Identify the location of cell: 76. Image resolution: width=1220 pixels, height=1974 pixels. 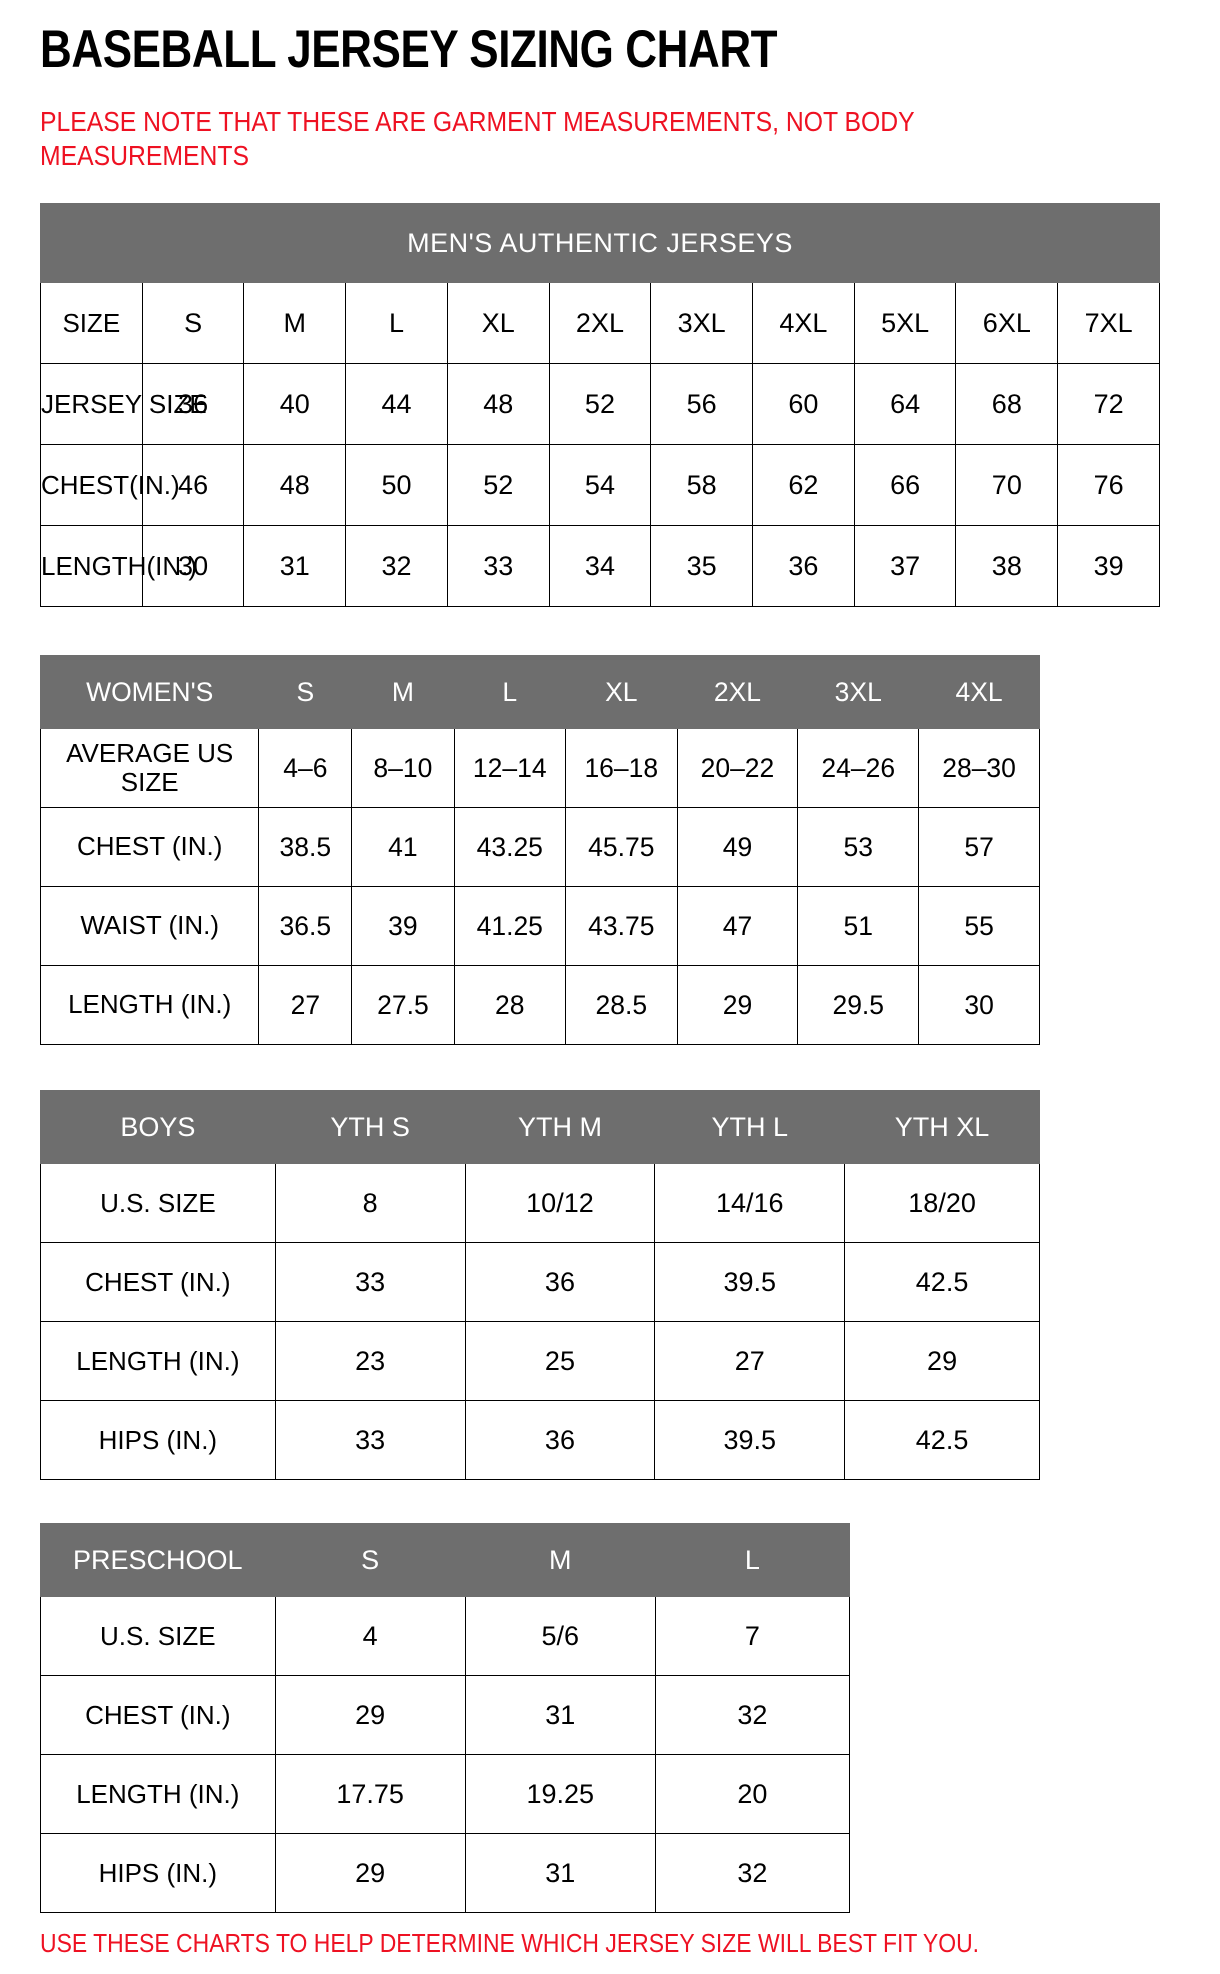
(1108, 485).